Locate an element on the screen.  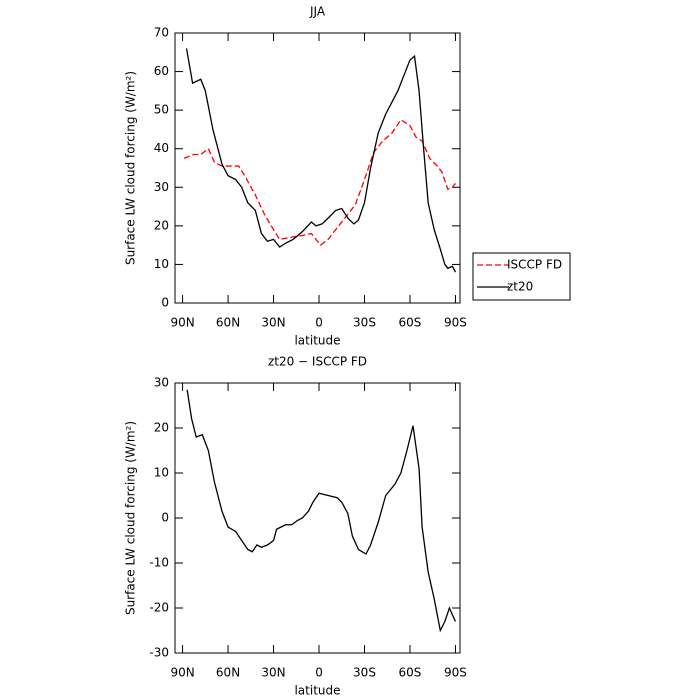
legend-label: ISCCP FD is located at coordinates (534, 265).